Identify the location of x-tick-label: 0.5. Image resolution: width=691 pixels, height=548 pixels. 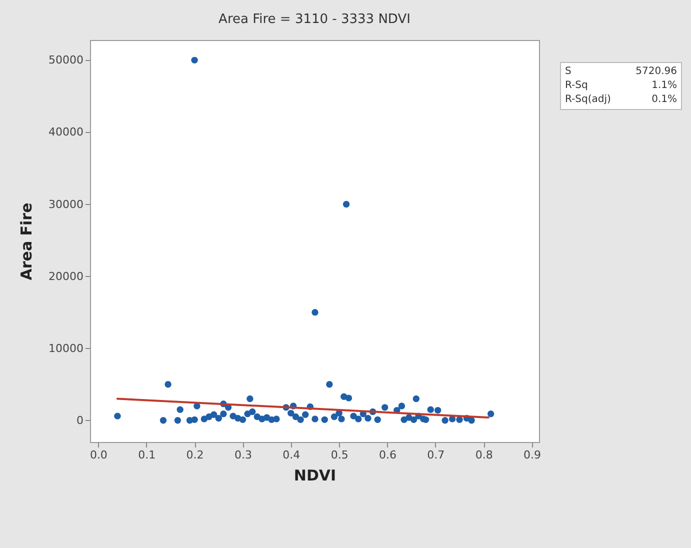
(339, 455).